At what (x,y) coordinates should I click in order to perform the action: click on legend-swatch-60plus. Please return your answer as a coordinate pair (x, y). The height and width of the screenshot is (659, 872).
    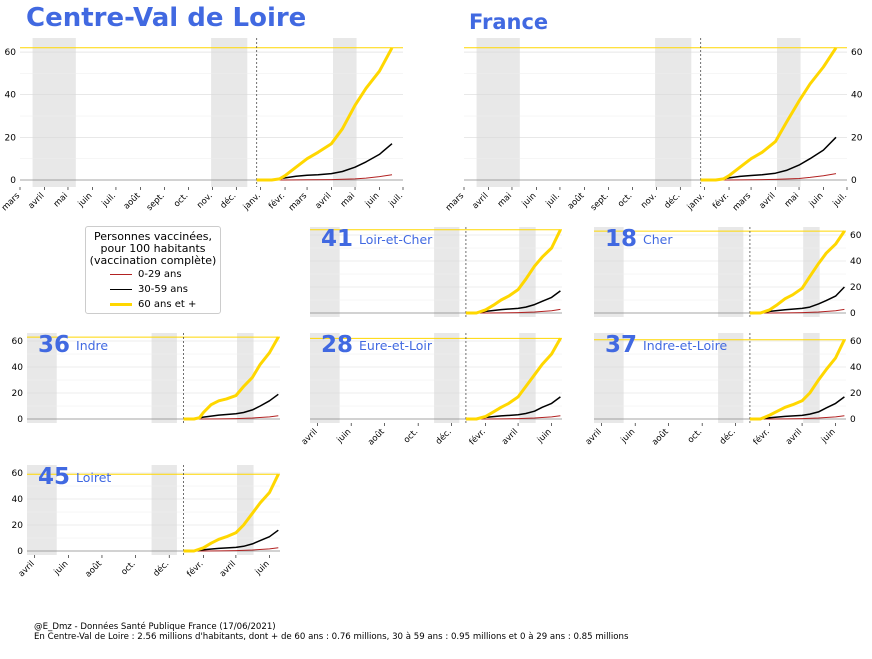
    Looking at the image, I should click on (121, 304).